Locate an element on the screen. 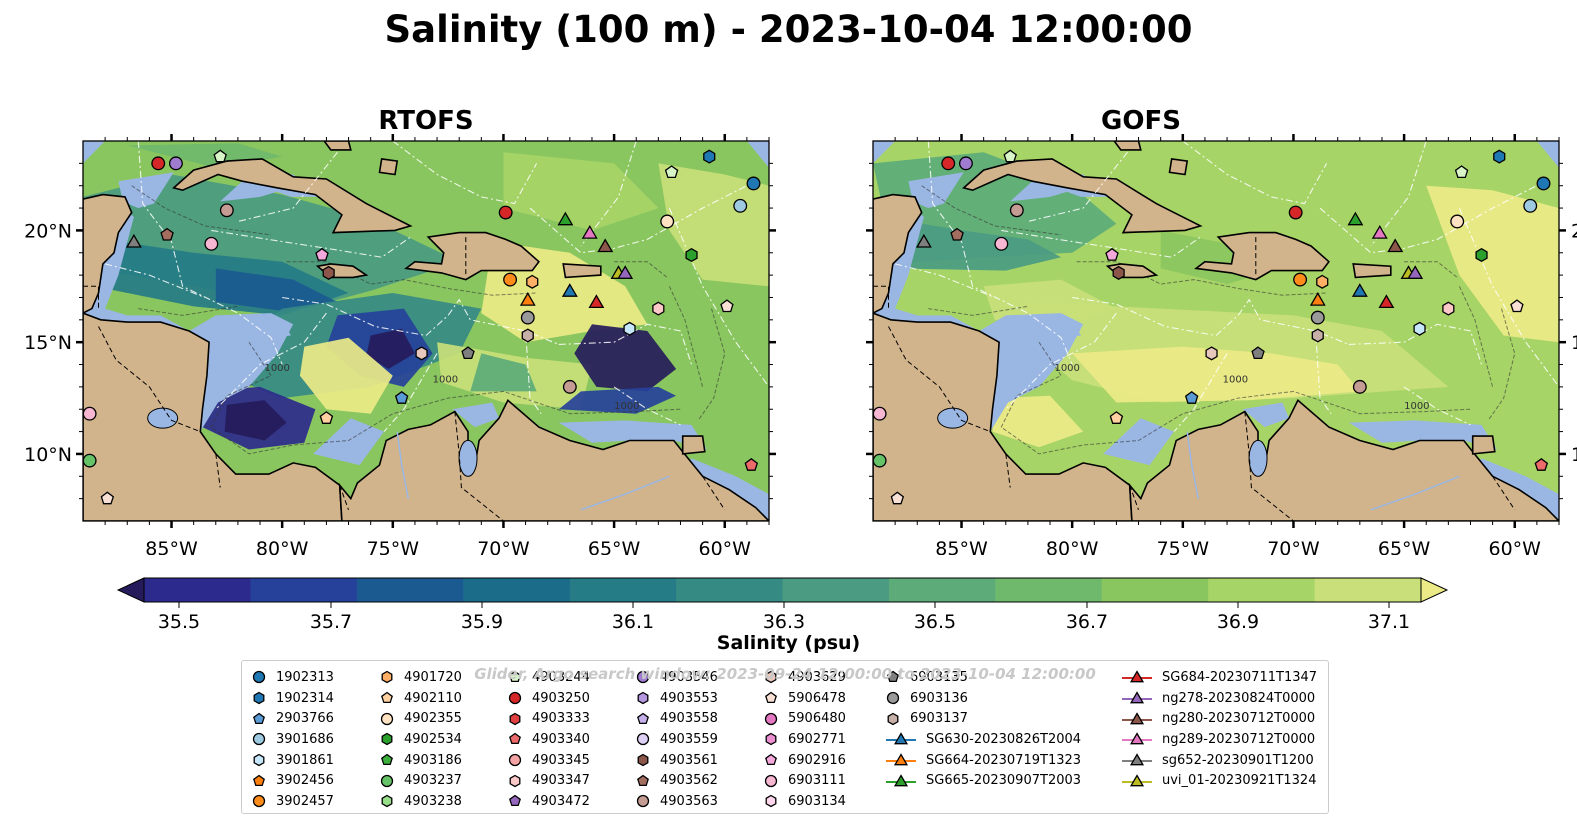  legend-label: 4903472 is located at coordinates (561, 801).